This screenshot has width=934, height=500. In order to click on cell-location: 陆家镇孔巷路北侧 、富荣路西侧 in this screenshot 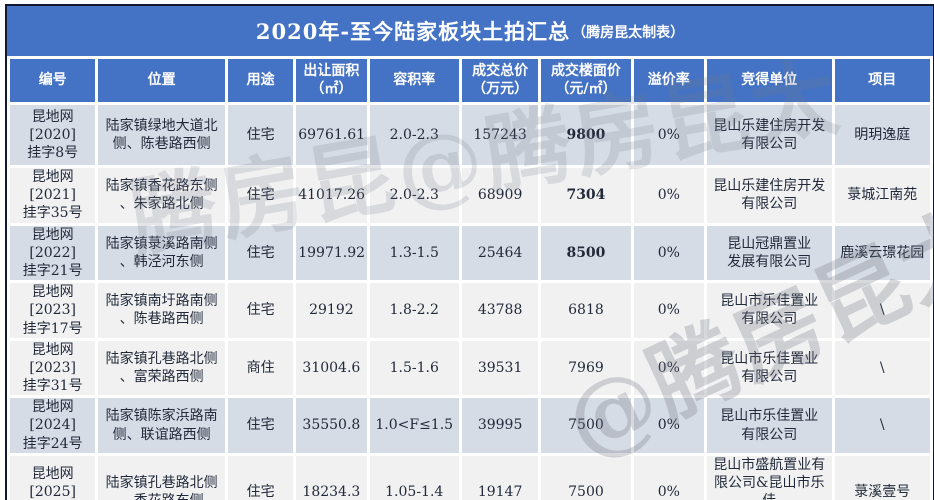, I will do `click(161, 368)`.